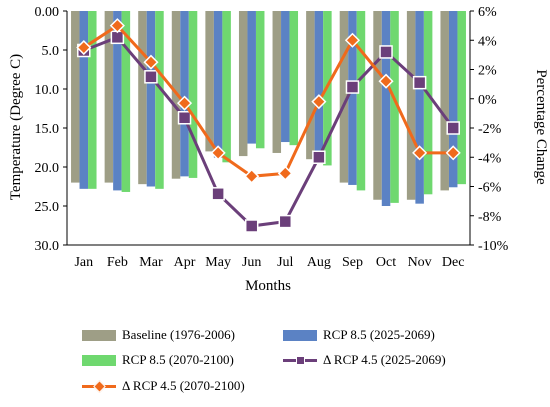 The width and height of the screenshot is (550, 407). I want to click on x-tick-label: Aug, so click(319, 262).